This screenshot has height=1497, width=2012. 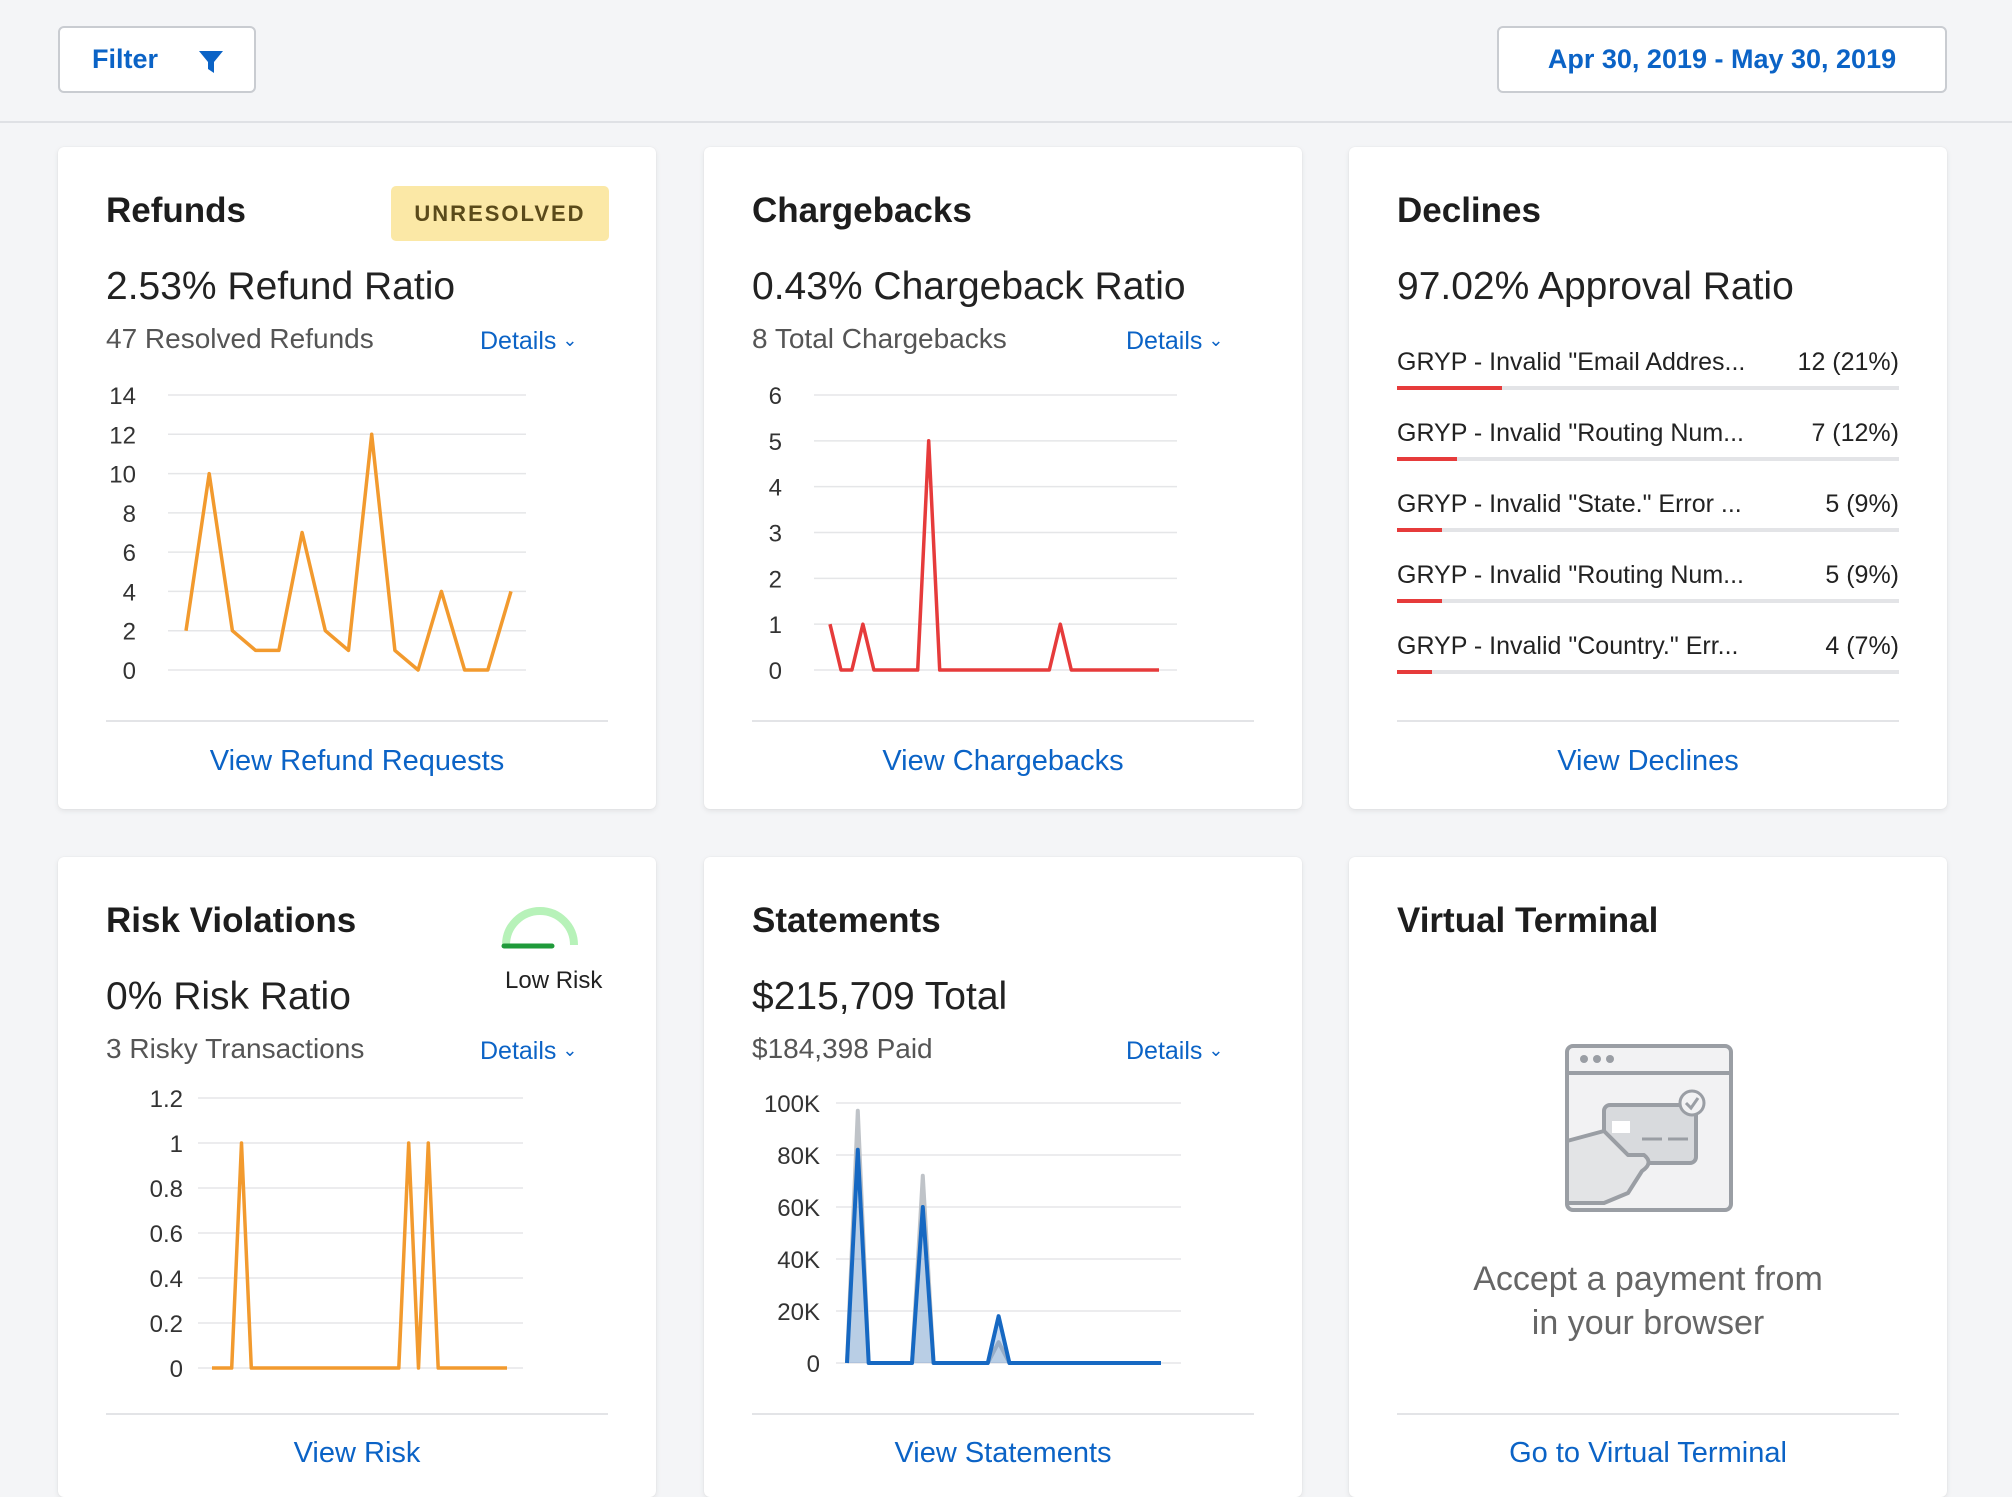 What do you see at coordinates (880, 996) in the screenshot?
I see `statements-total: $215,709 Total` at bounding box center [880, 996].